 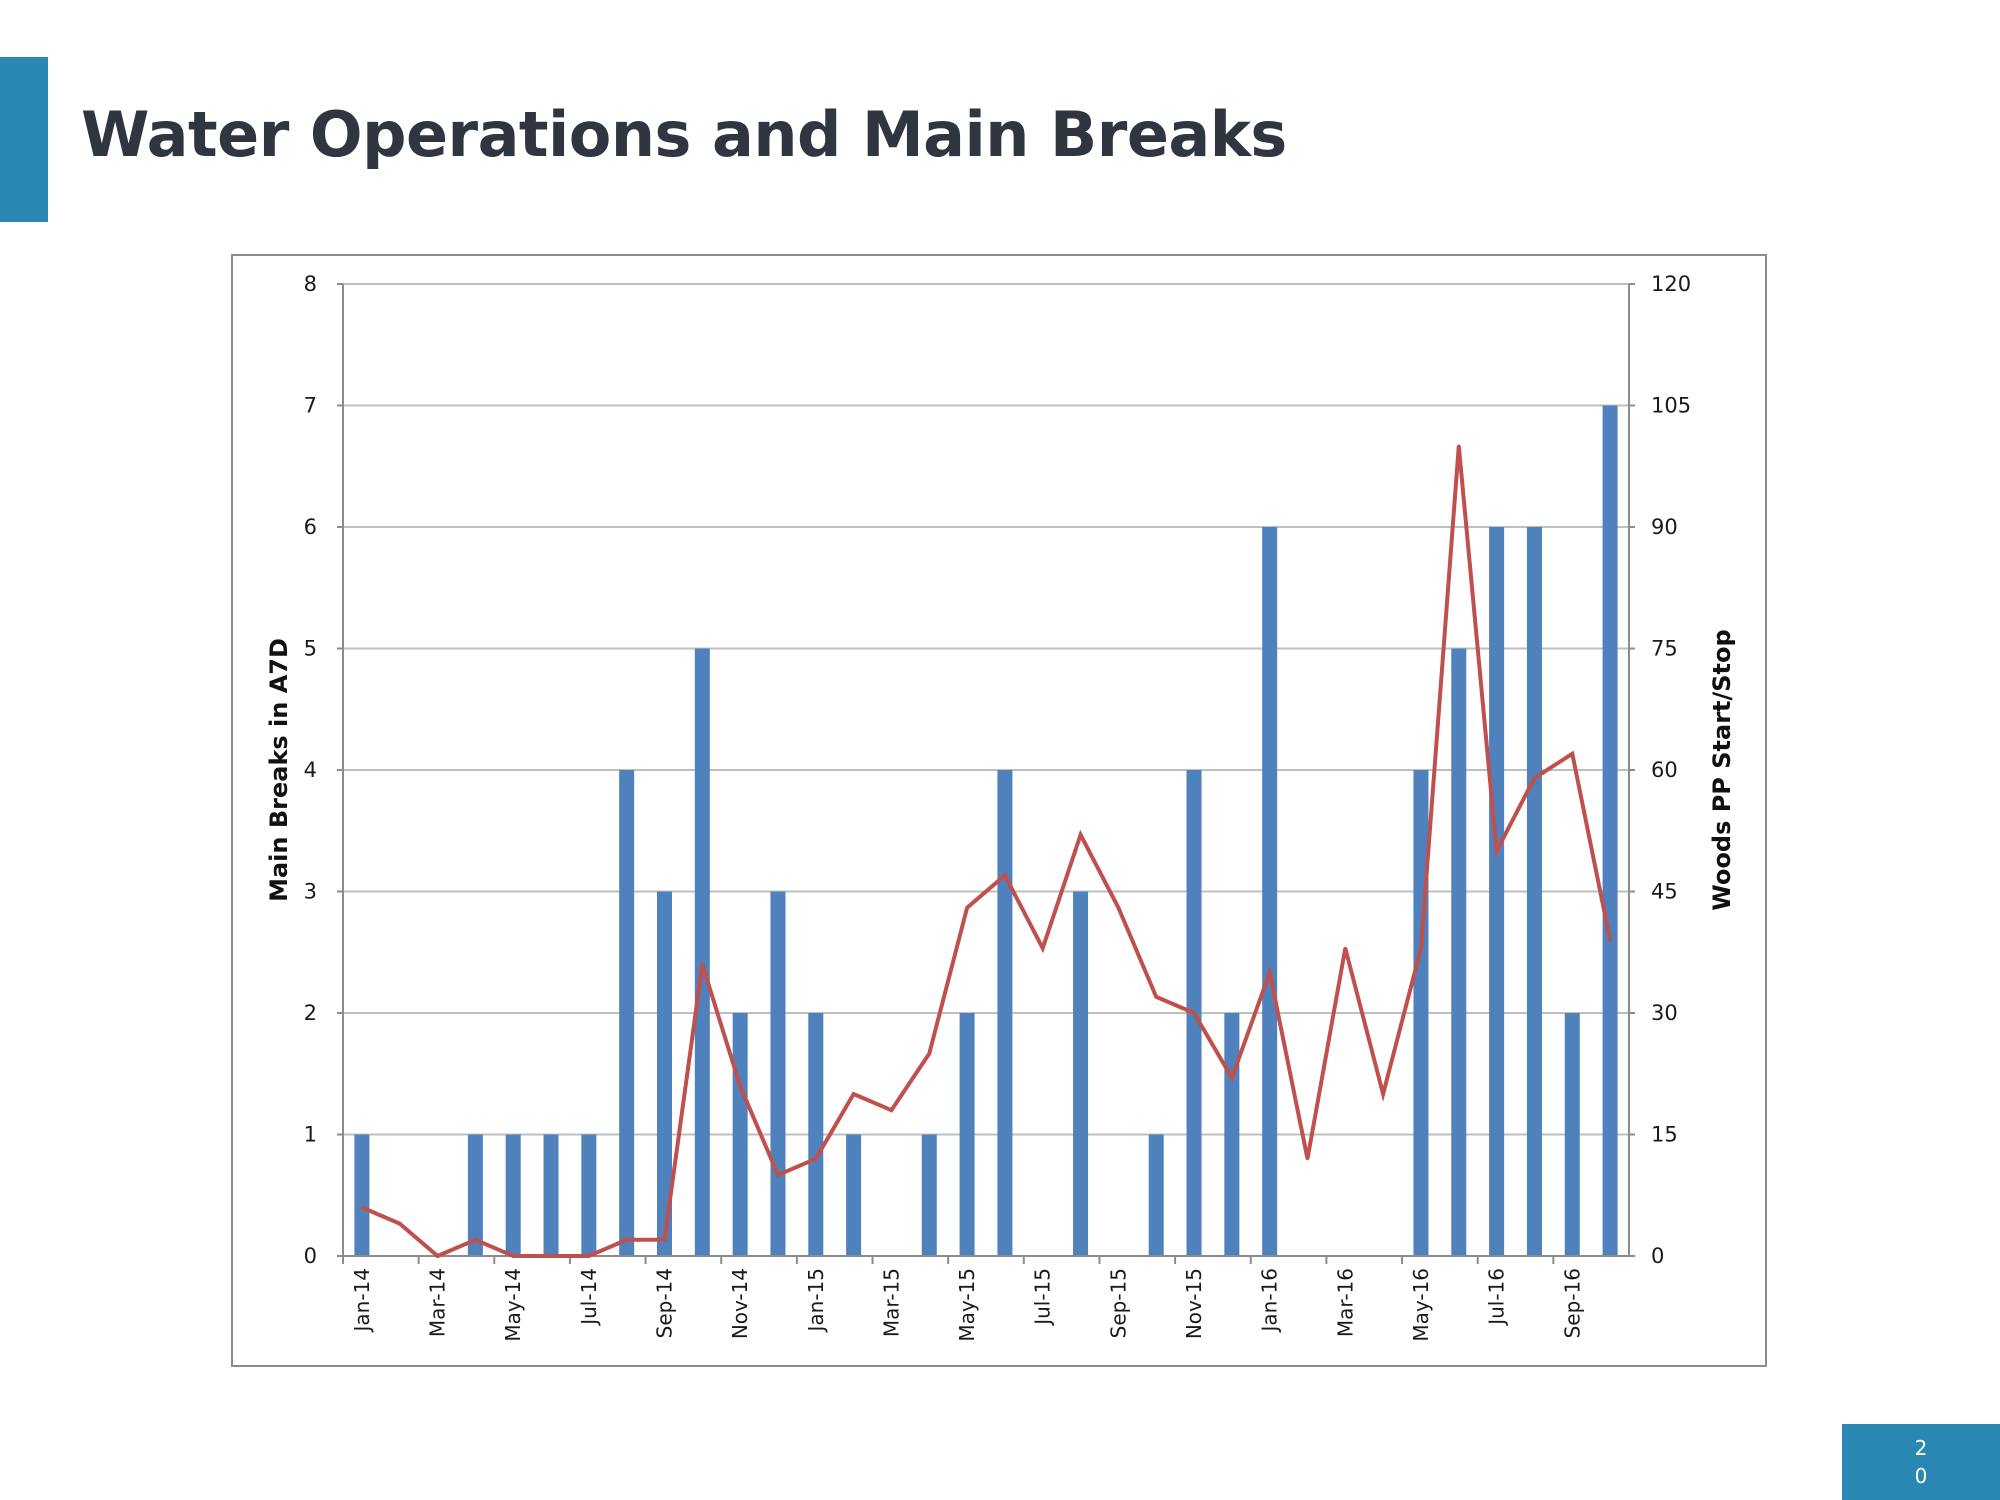 I want to click on x-tick-label: Mar-16, so click(x=1345, y=1302).